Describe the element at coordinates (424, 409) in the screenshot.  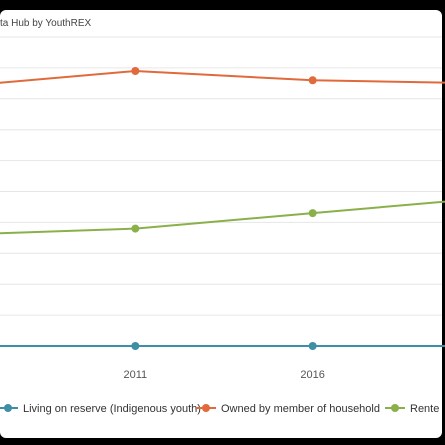
I see `legend-label: Rente` at that location.